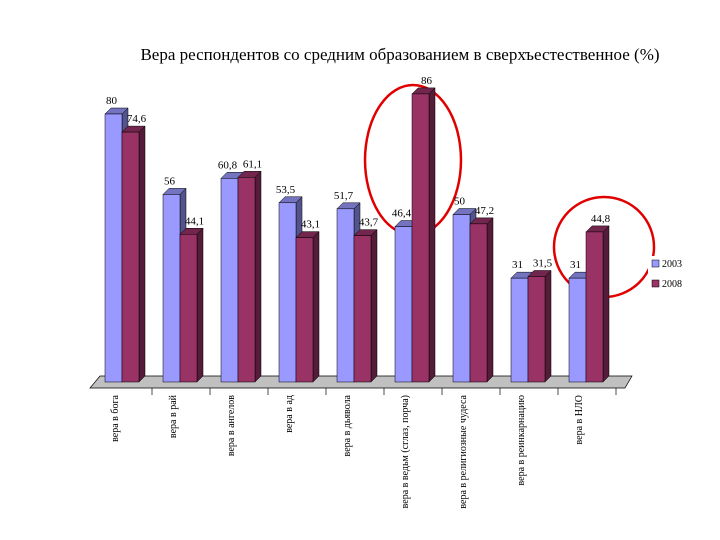 The image size is (720, 540). Describe the element at coordinates (463, 451) in the screenshot. I see `x-tick-label: вера в религиозные чудеса` at that location.